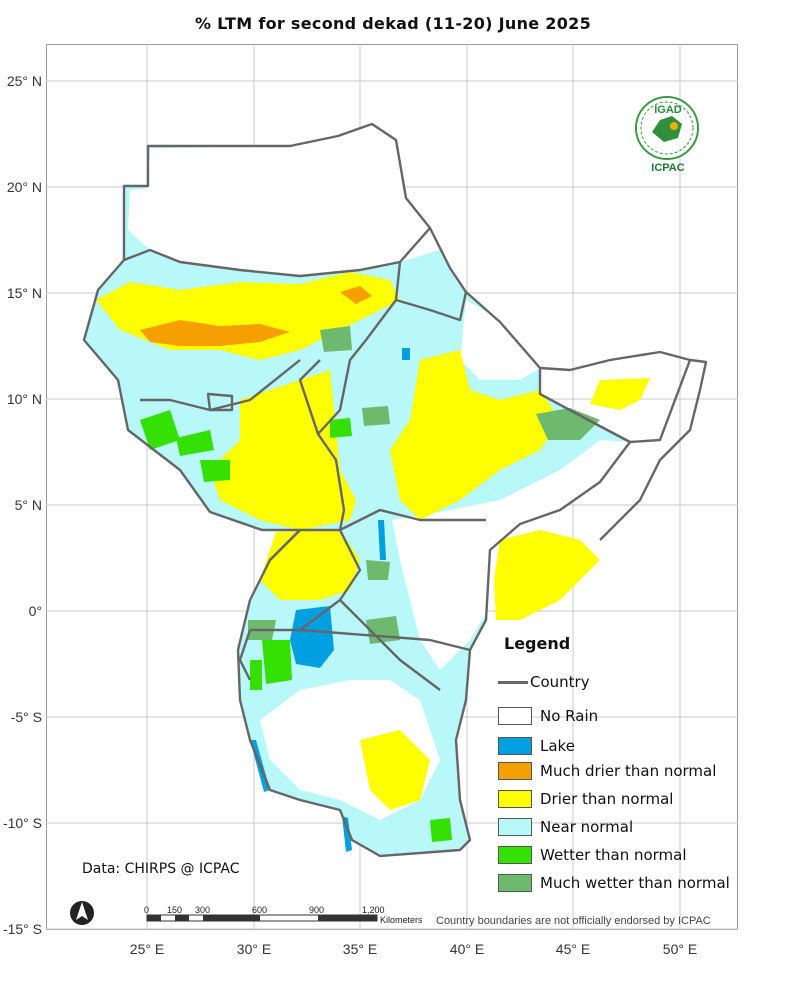  What do you see at coordinates (373, 910) in the screenshot?
I see `scale-tick-1200: 1,200` at bounding box center [373, 910].